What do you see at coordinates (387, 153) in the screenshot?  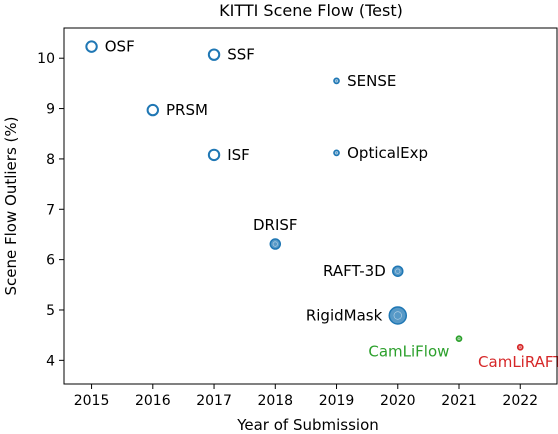 I see `point-label-opticalexp: OpticalExp` at bounding box center [387, 153].